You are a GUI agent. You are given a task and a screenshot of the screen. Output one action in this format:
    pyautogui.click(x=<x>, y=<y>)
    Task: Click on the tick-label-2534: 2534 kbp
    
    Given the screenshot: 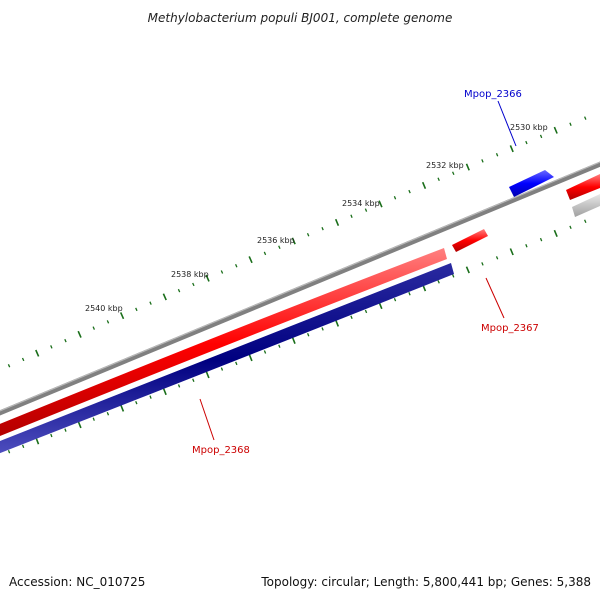 What is the action you would take?
    pyautogui.click(x=361, y=203)
    